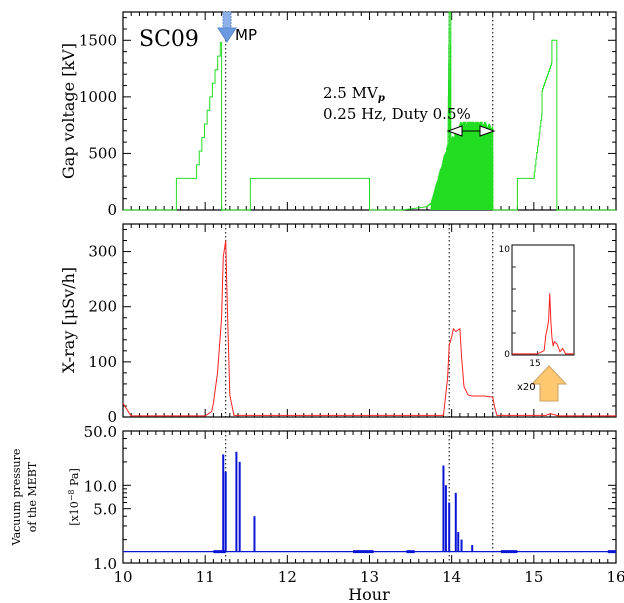  Describe the element at coordinates (507, 355) in the screenshot. I see `inset-ytick-bottom: 0` at that location.